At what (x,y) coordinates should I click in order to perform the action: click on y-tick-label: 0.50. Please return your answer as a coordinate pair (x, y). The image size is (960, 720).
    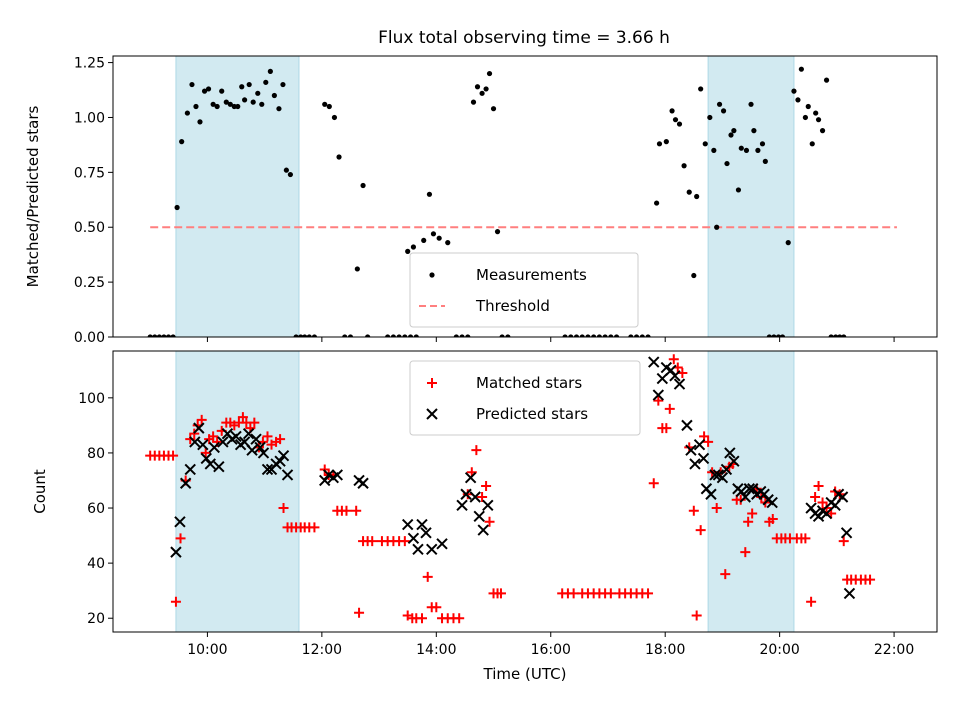
    Looking at the image, I should click on (89, 228).